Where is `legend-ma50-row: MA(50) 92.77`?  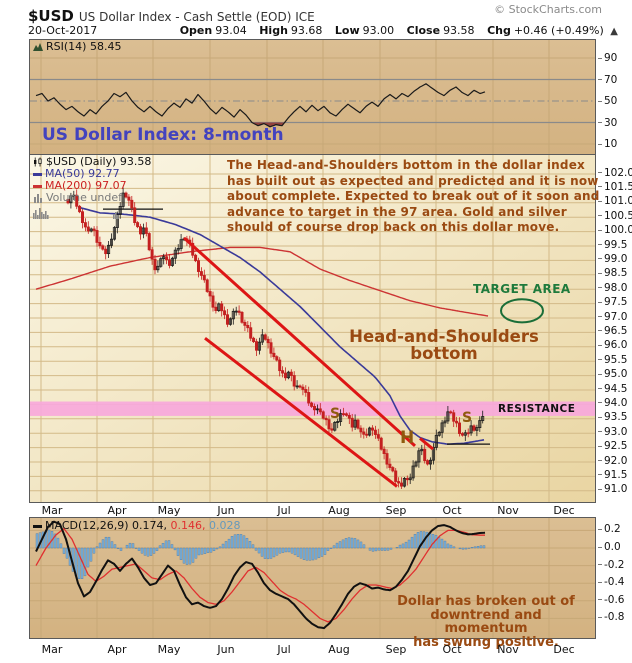
legend-ma50-row: MA(50) 92.77 is located at coordinates (92, 174).